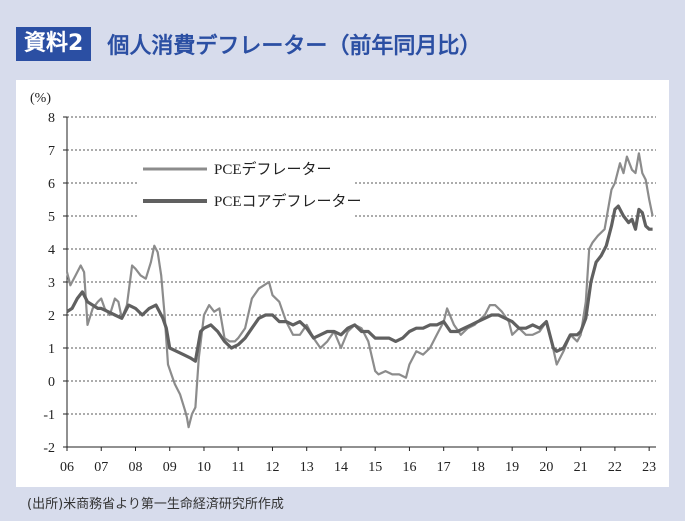 This screenshot has width=685, height=521. Describe the element at coordinates (40, 98) in the screenshot. I see `y-unit-label: (%)` at that location.